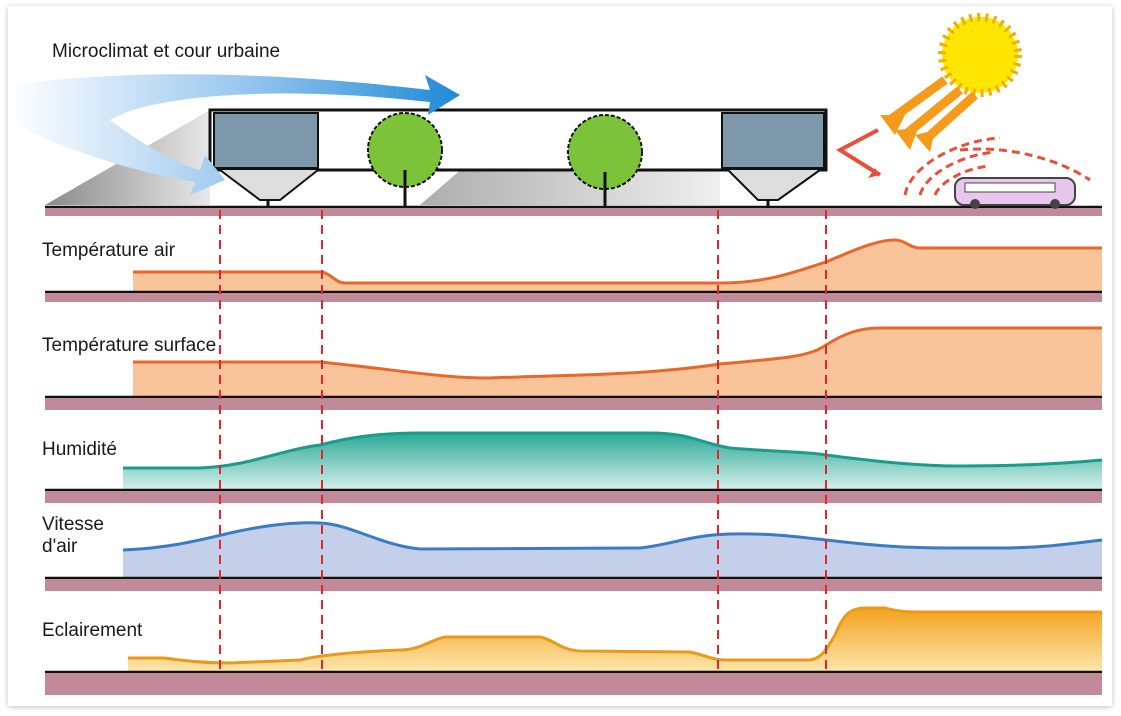 The width and height of the screenshot is (1121, 716). Describe the element at coordinates (73, 524) in the screenshot. I see `panel-label: Vitesse` at that location.